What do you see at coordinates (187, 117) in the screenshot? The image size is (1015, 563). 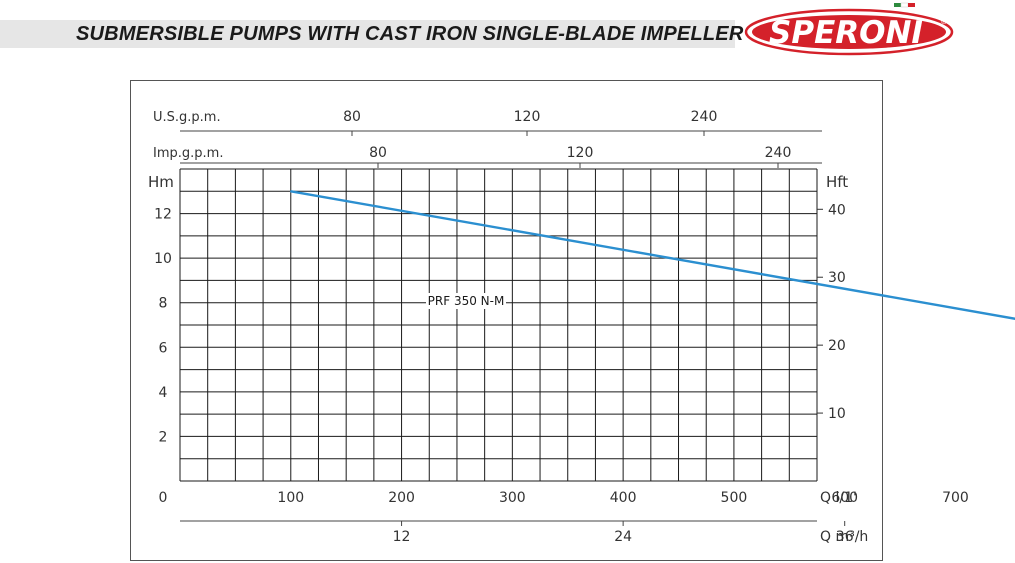 I see `usgpm-axis-label: U.S.g.p.m.` at bounding box center [187, 117].